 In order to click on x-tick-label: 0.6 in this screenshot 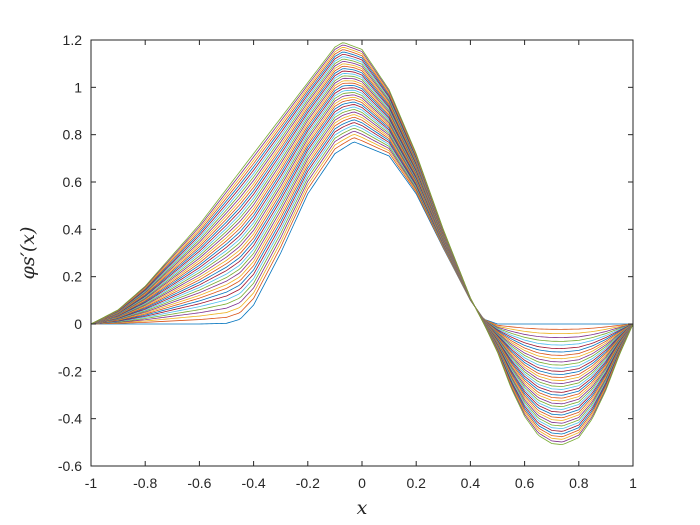, I will do `click(525, 483)`.